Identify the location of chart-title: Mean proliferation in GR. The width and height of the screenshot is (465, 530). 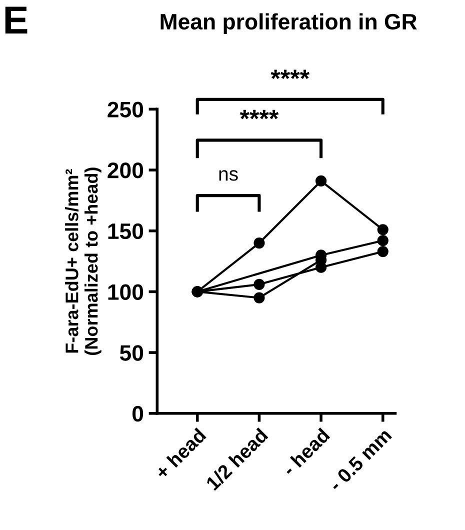
(288, 23).